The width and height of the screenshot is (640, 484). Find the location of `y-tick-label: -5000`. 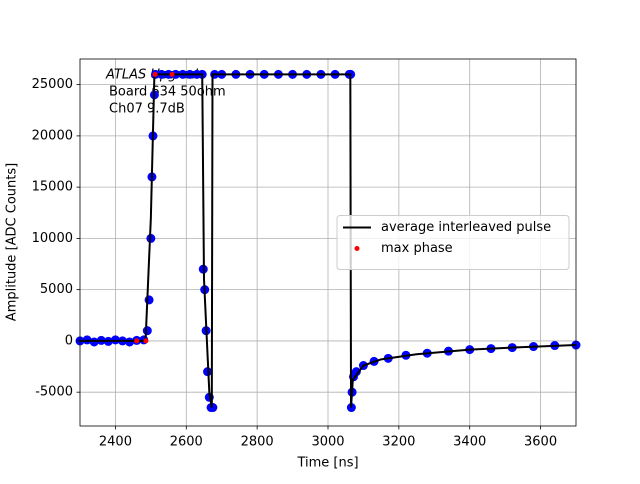

y-tick-label: -5000 is located at coordinates (54, 392).